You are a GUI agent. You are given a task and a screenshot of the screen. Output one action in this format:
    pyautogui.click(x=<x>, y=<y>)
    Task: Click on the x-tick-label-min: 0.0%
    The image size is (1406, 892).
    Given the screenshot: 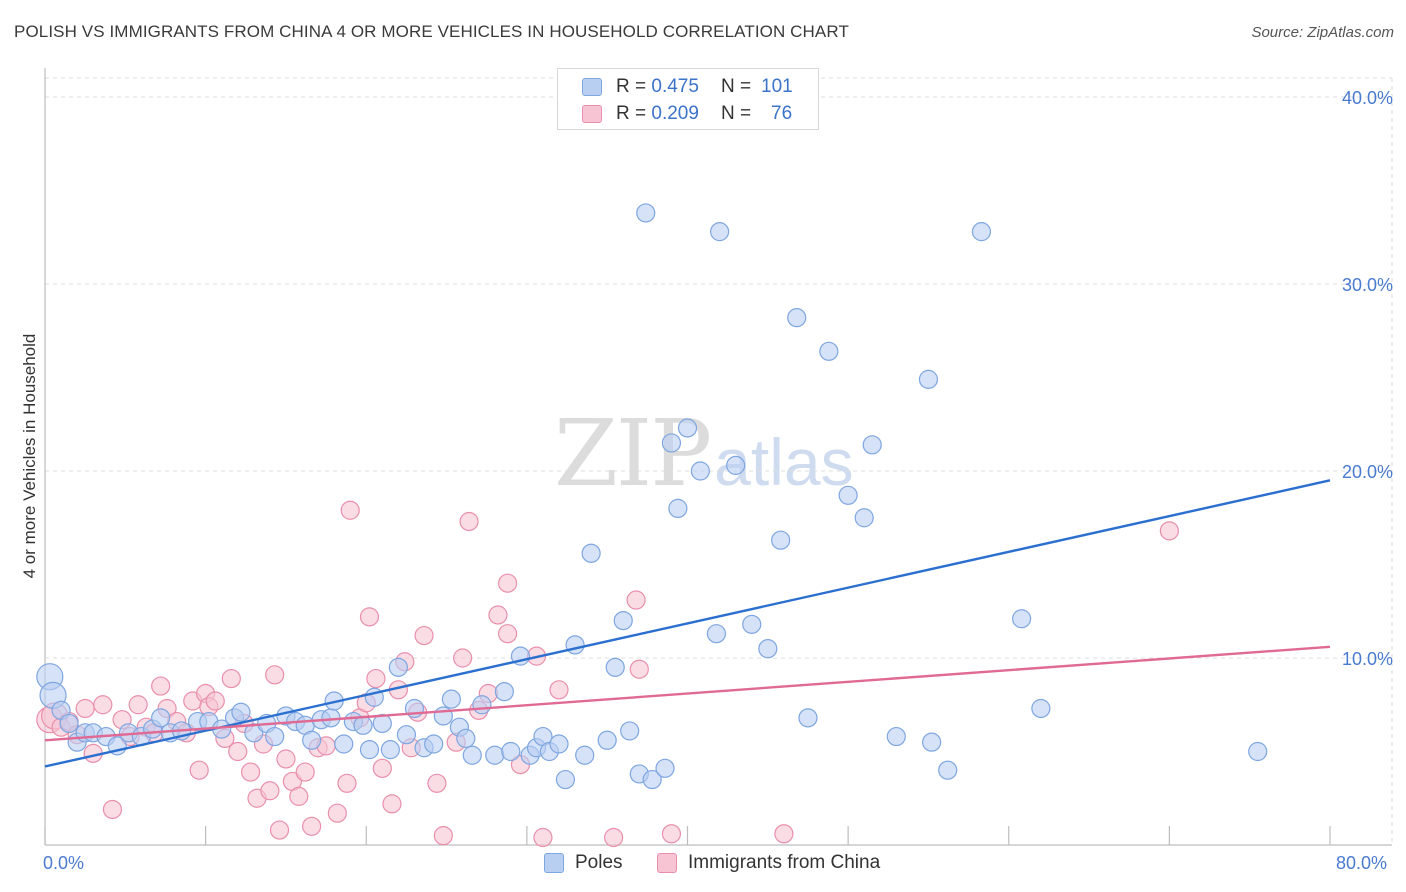 What is the action you would take?
    pyautogui.click(x=64, y=863)
    